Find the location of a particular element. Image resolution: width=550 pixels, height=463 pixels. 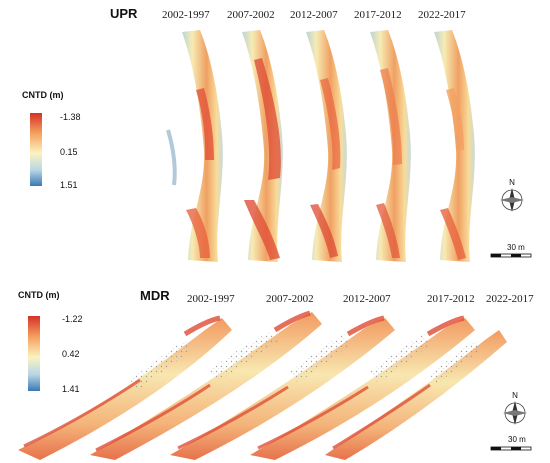

mdr-period-title: 2017-2012 is located at coordinates (451, 299).